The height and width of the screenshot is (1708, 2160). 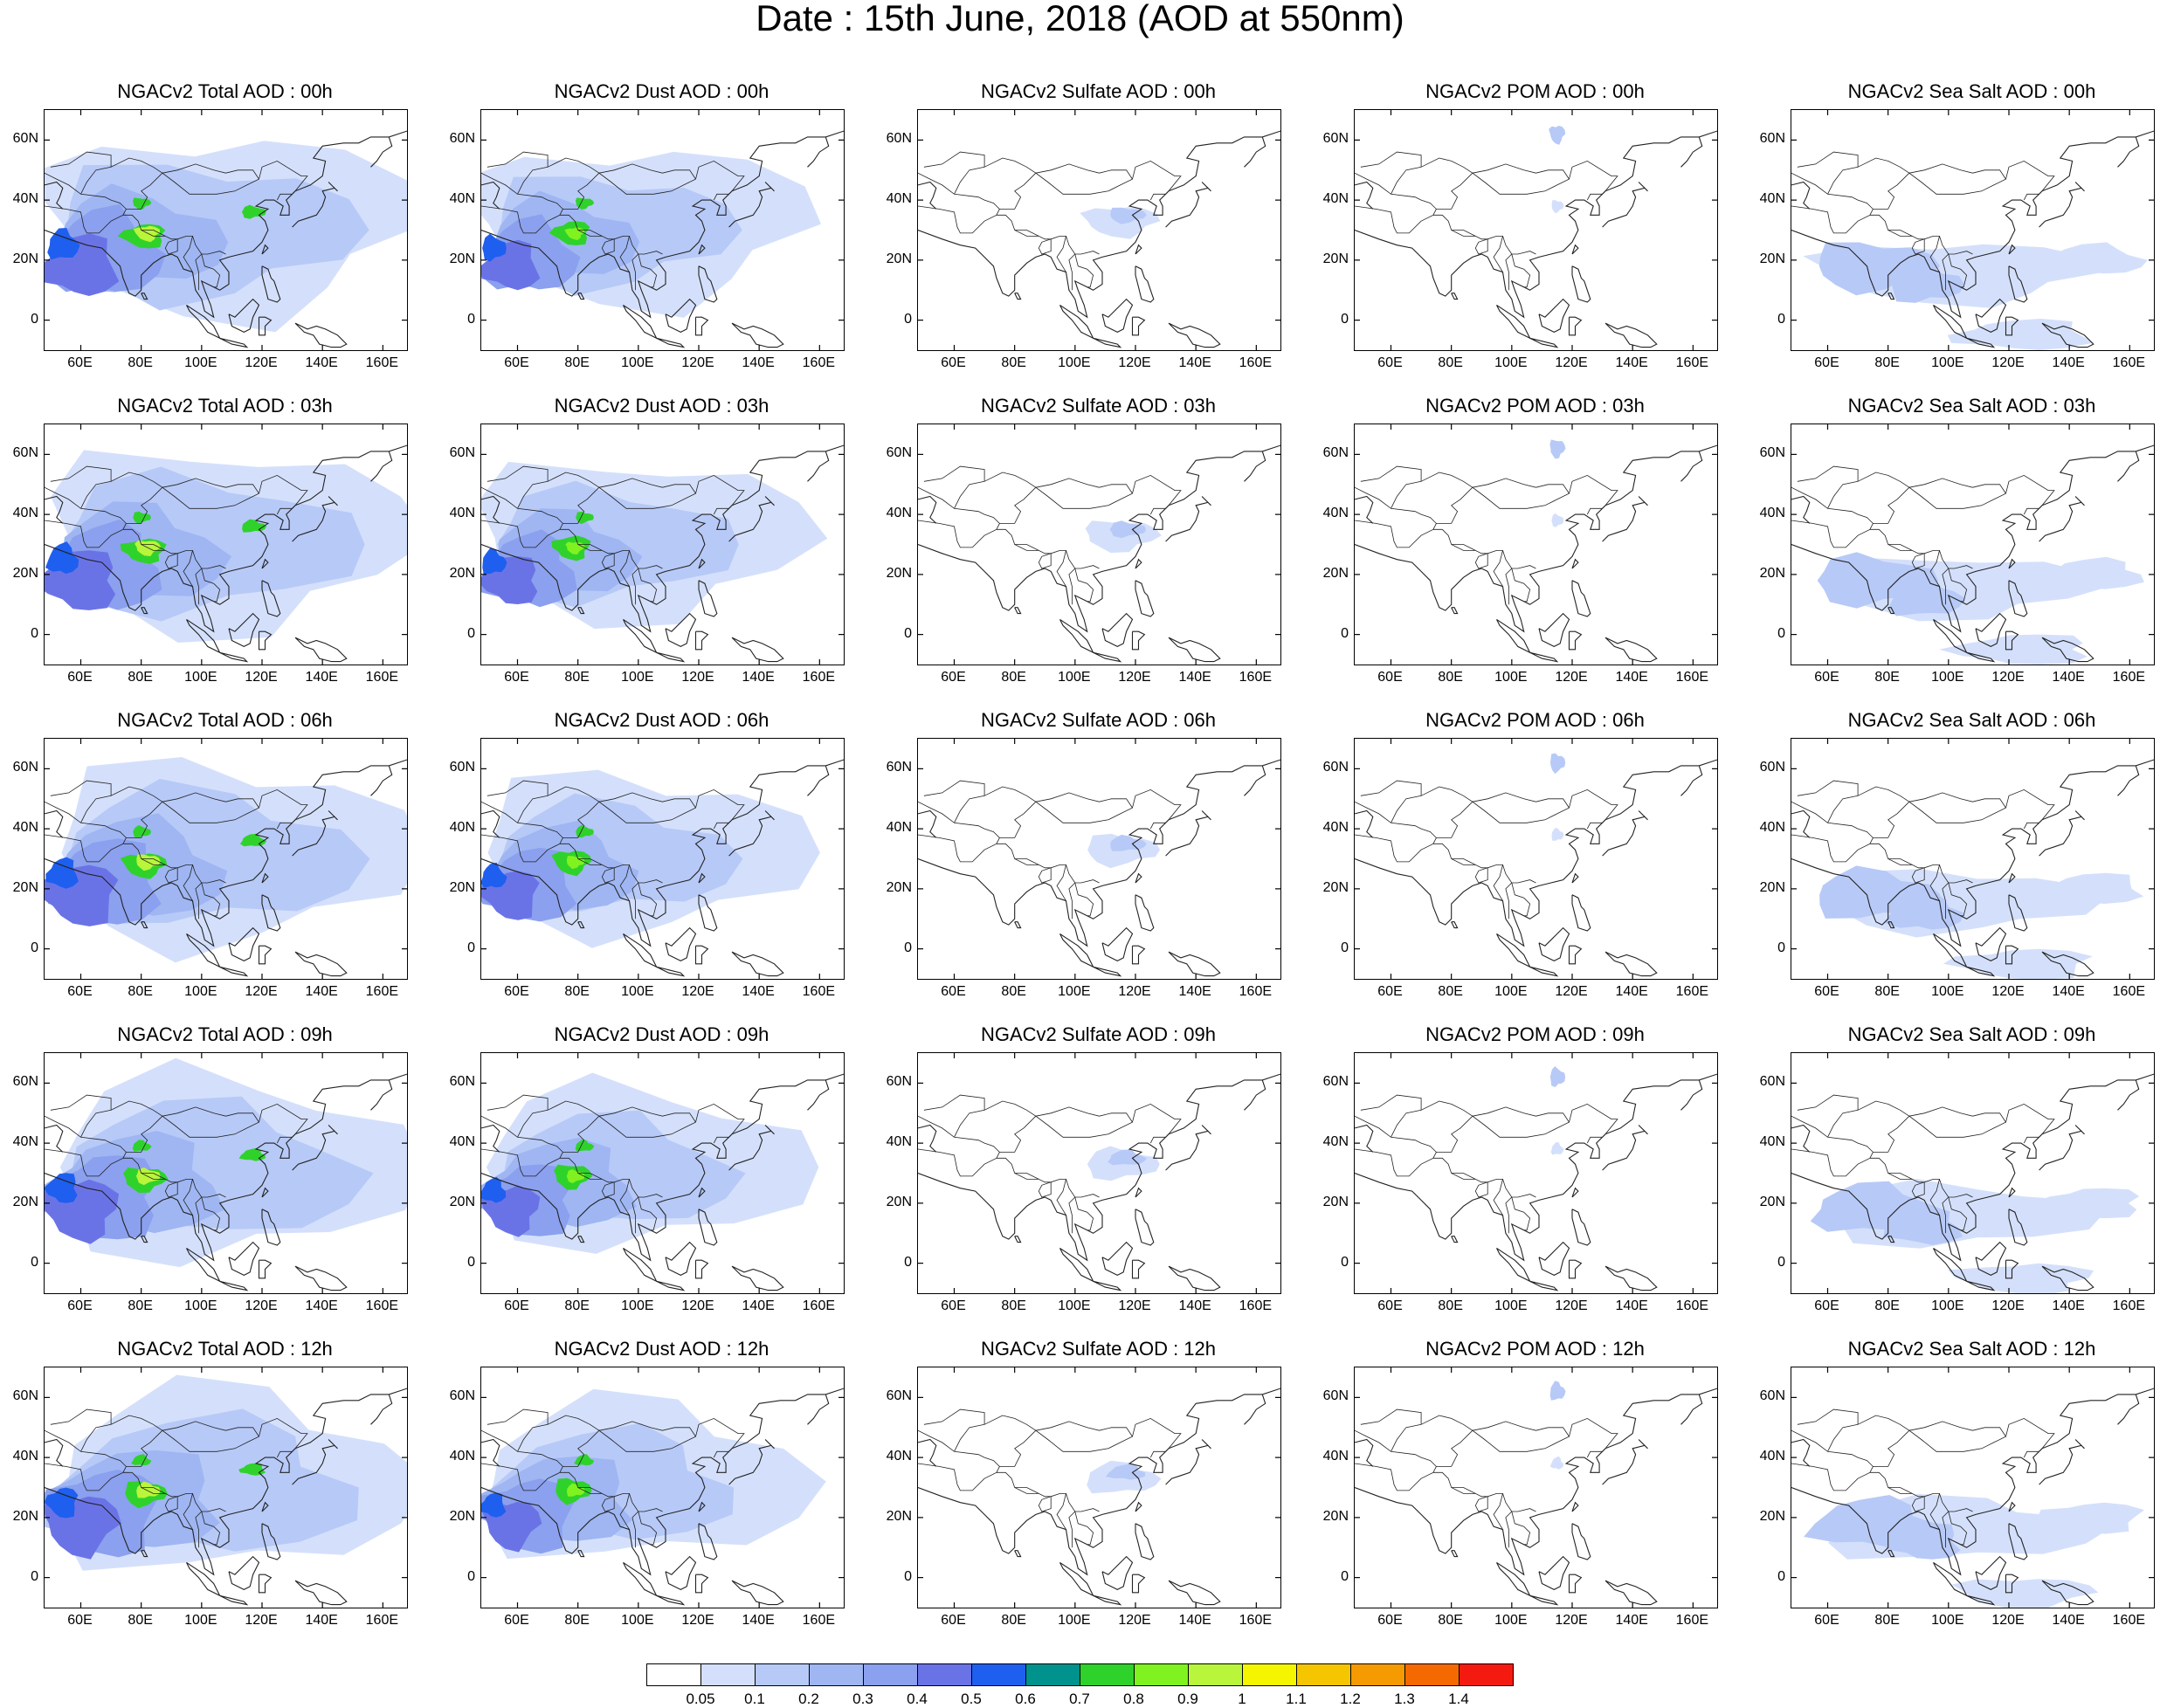 What do you see at coordinates (225, 1034) in the screenshot?
I see `panel-title: NGACv2 Total AOD : 09h` at bounding box center [225, 1034].